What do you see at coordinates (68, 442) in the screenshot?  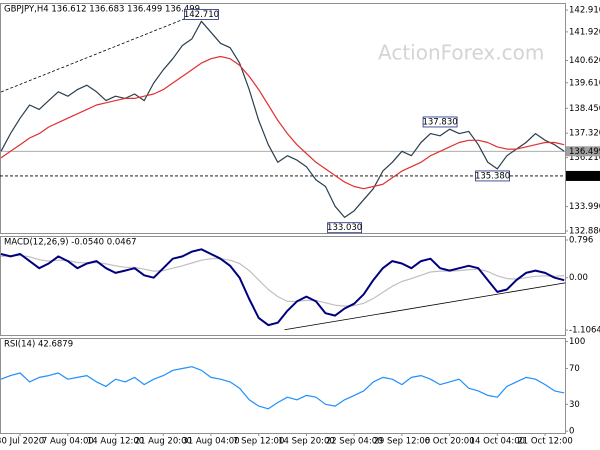 I see `x-tick-label: 7 Aug 04:00` at bounding box center [68, 442].